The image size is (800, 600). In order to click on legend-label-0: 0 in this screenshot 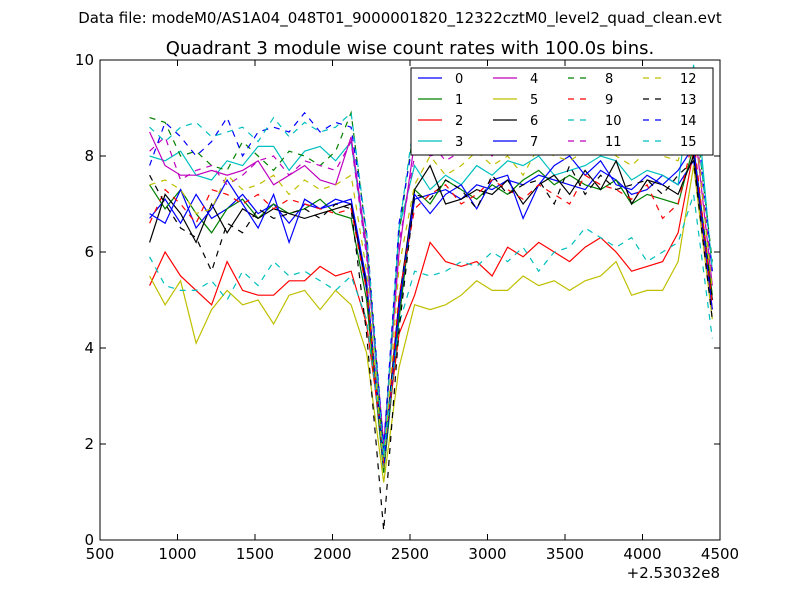, I will do `click(459, 79)`.